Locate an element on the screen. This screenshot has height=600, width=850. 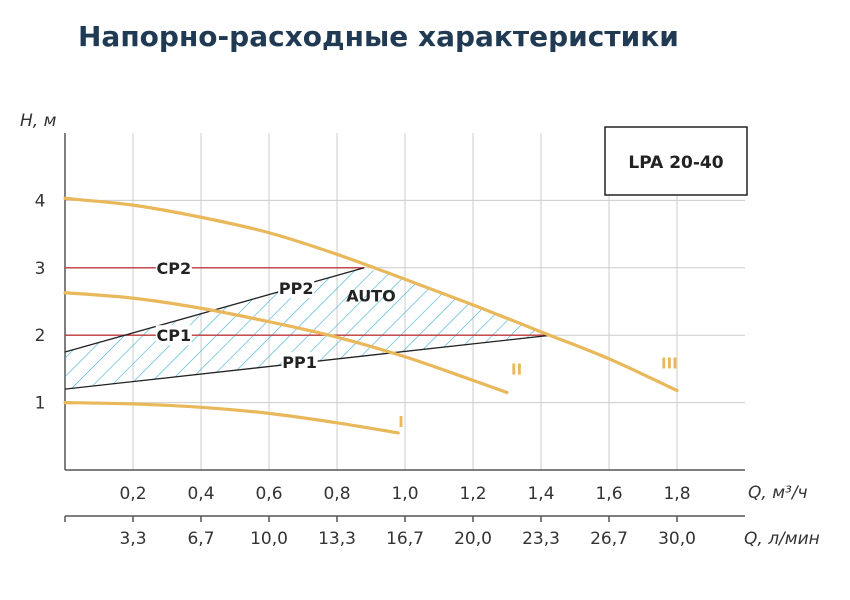
auto-label: AUTO is located at coordinates (370, 296).